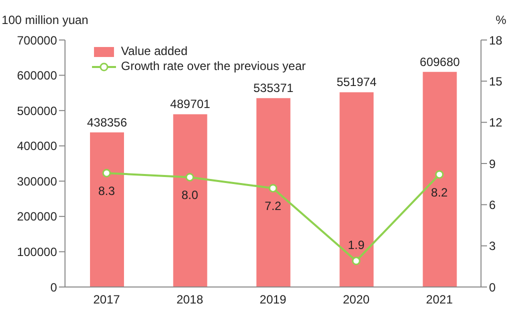  I want to click on y2-tick-label: 9, so click(492, 163).